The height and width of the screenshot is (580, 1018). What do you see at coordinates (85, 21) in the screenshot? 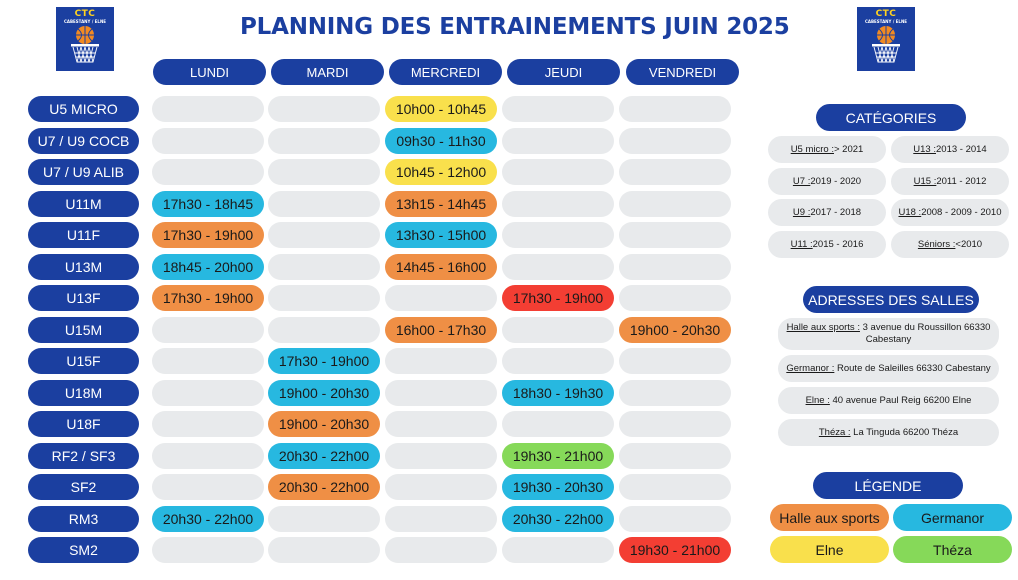
I see `logo-subtext: CABESTANY / ELNE` at bounding box center [85, 21].